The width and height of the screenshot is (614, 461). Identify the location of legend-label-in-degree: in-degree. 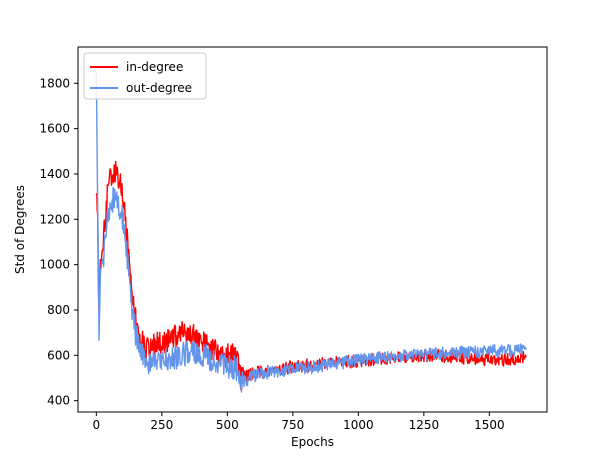
(154, 67).